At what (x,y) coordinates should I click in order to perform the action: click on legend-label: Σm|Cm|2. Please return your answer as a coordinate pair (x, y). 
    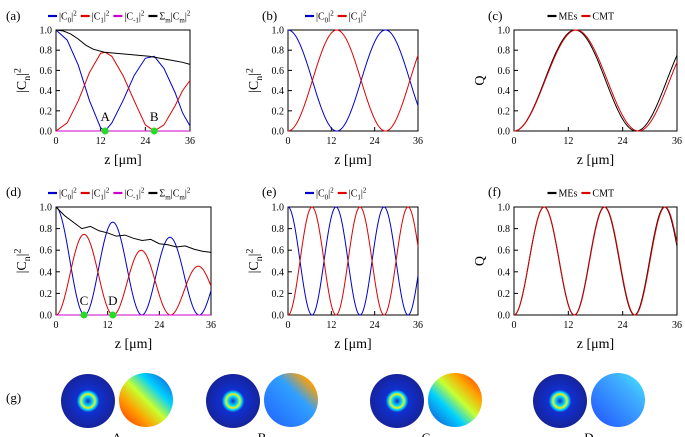
    Looking at the image, I should click on (174, 194).